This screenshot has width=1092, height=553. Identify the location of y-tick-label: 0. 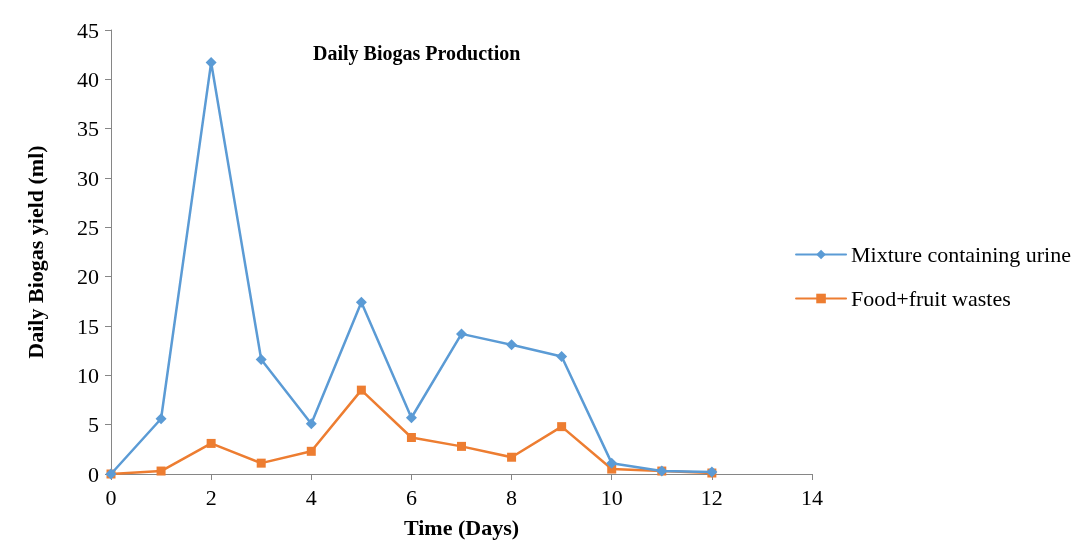
(93, 474).